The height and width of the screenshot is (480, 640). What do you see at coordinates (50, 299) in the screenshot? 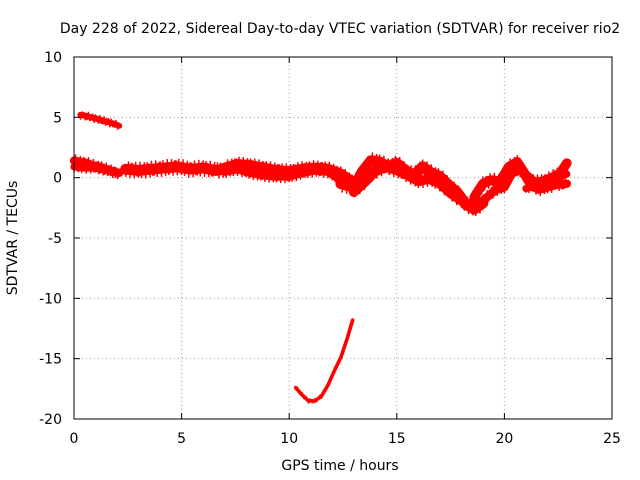
I see `y-tick-label: -10` at bounding box center [50, 299].